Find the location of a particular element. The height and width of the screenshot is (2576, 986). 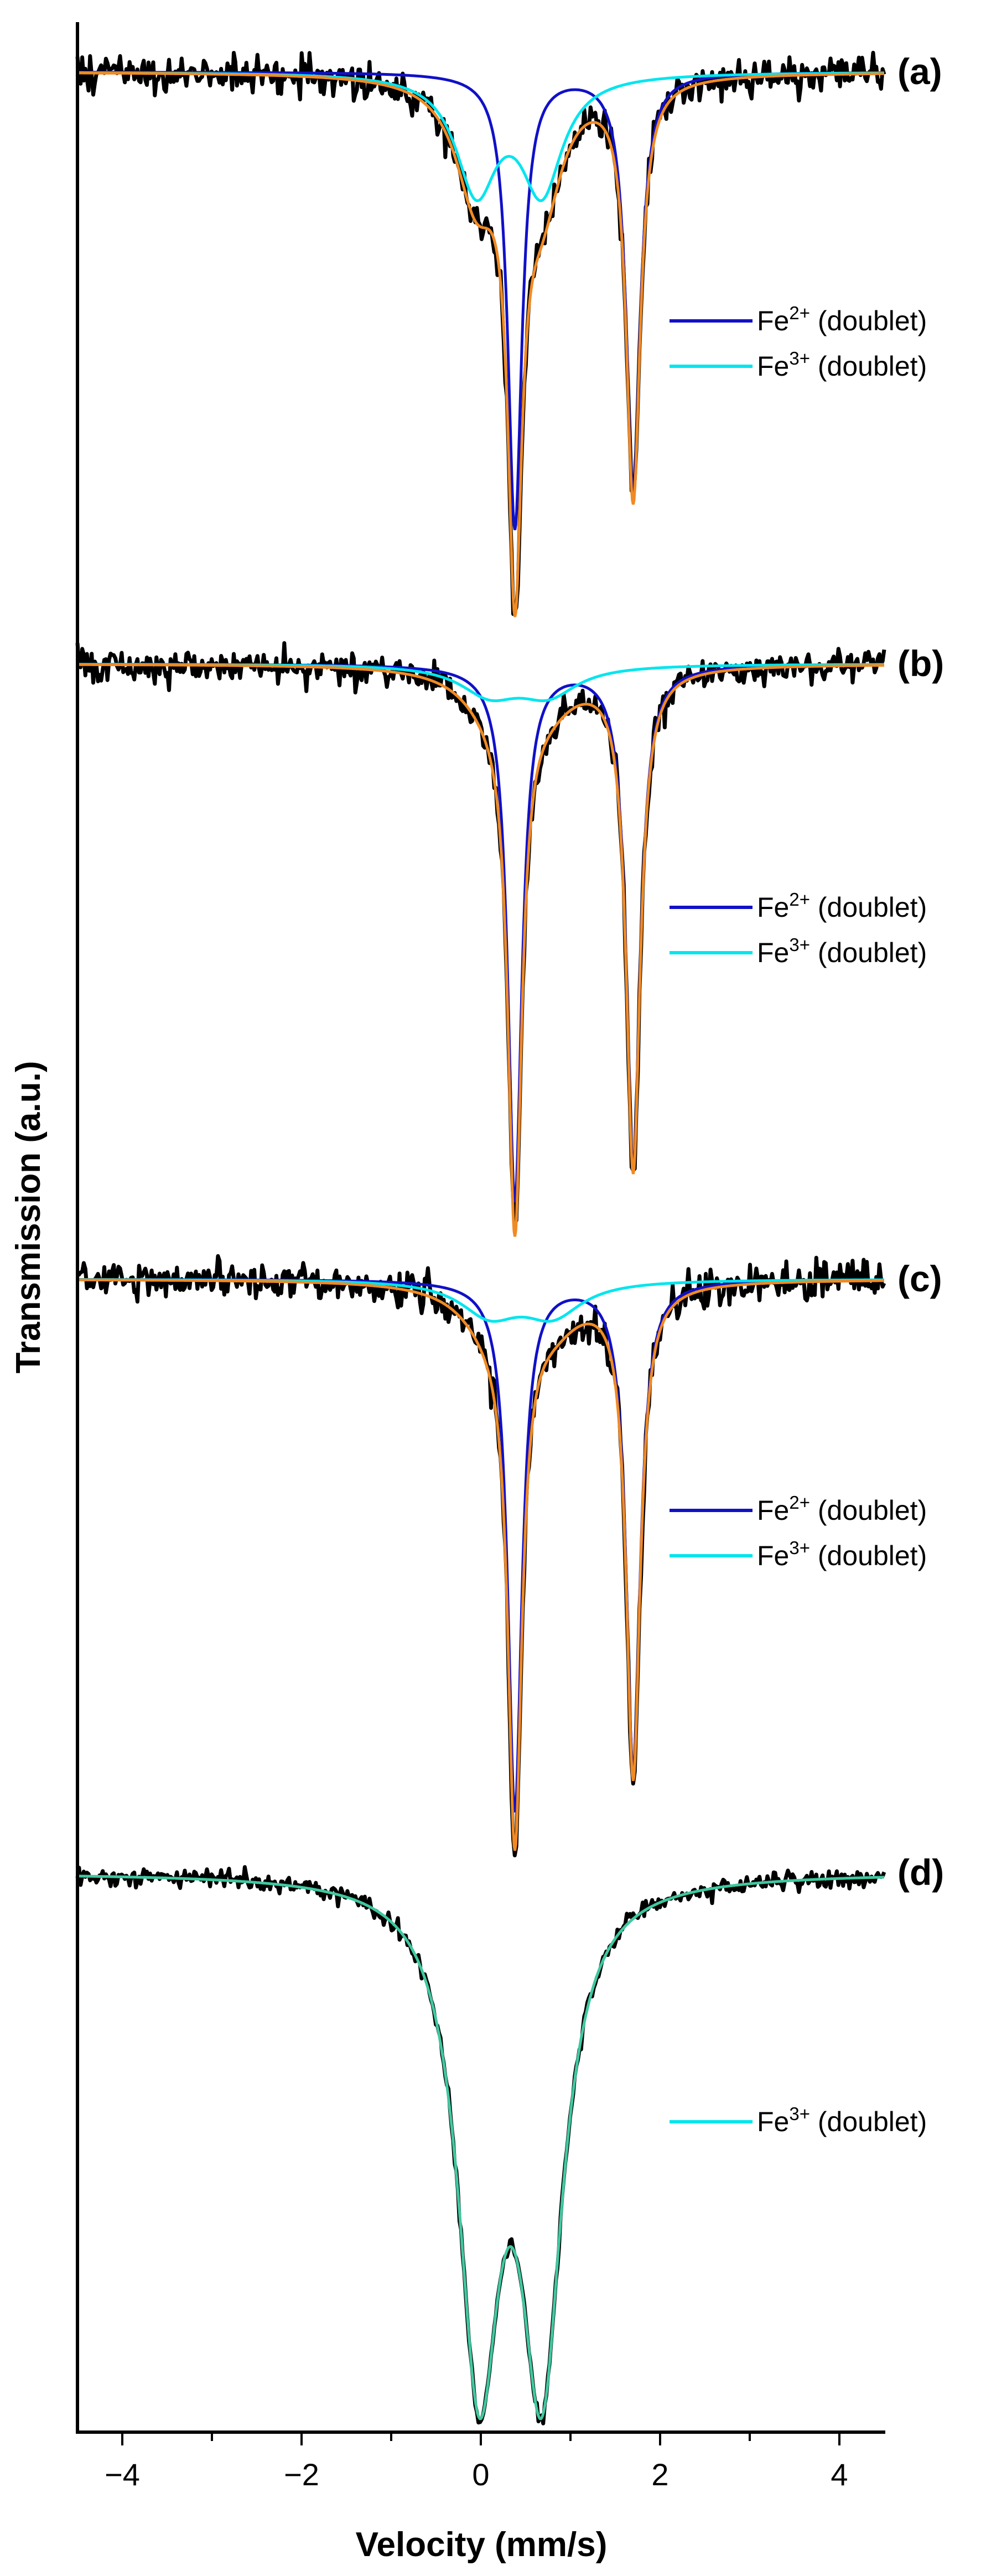

panel-label: (c) is located at coordinates (920, 1278).